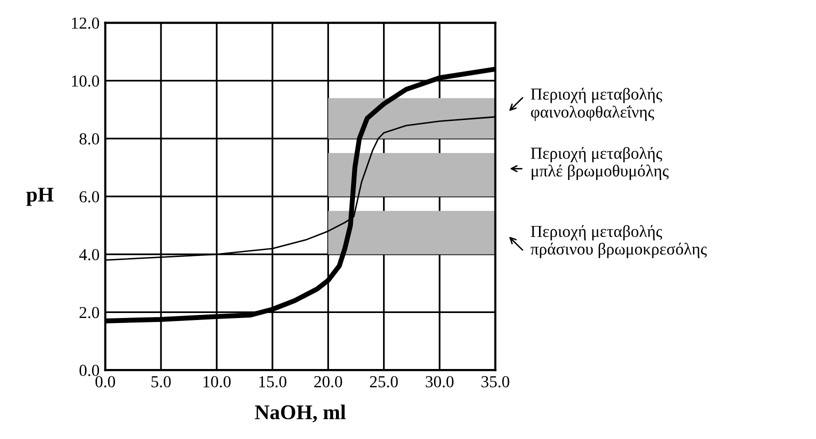 Image resolution: width=816 pixels, height=439 pixels. Describe the element at coordinates (328, 382) in the screenshot. I see `x-tick-label: 20.0` at that location.